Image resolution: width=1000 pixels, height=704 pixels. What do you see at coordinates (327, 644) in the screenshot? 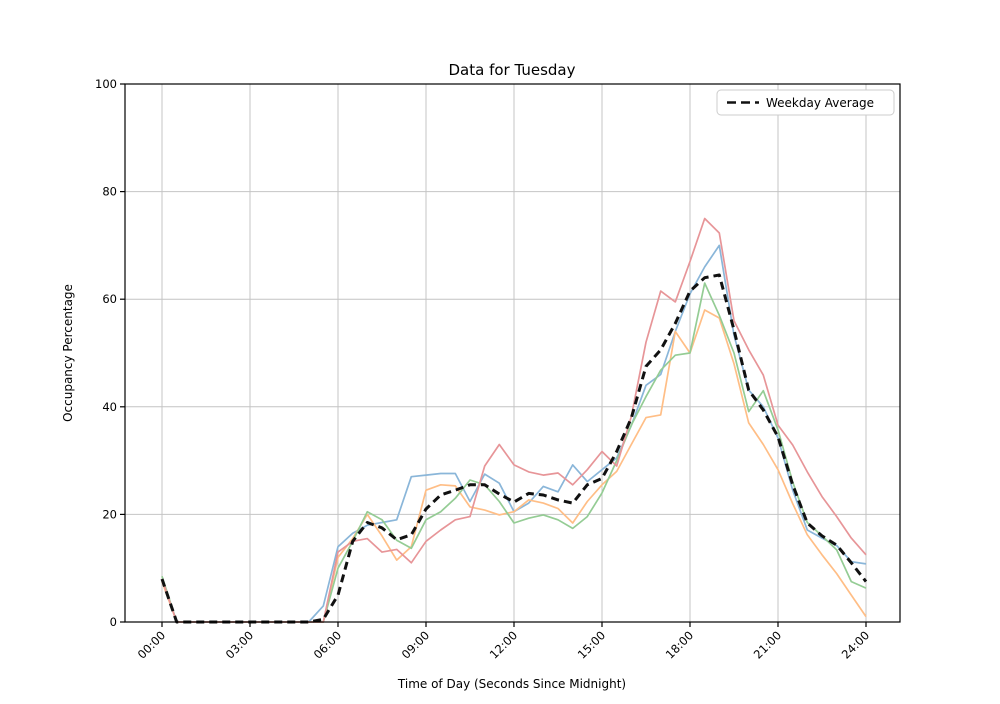
I see `x-tick-label: 06:00` at bounding box center [327, 644].